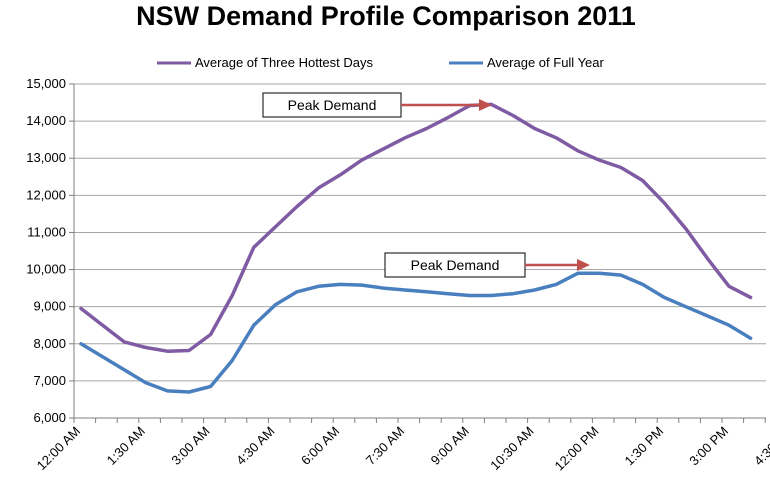  Describe the element at coordinates (511, 448) in the screenshot. I see `x-tick-label: 10:30 AM` at that location.